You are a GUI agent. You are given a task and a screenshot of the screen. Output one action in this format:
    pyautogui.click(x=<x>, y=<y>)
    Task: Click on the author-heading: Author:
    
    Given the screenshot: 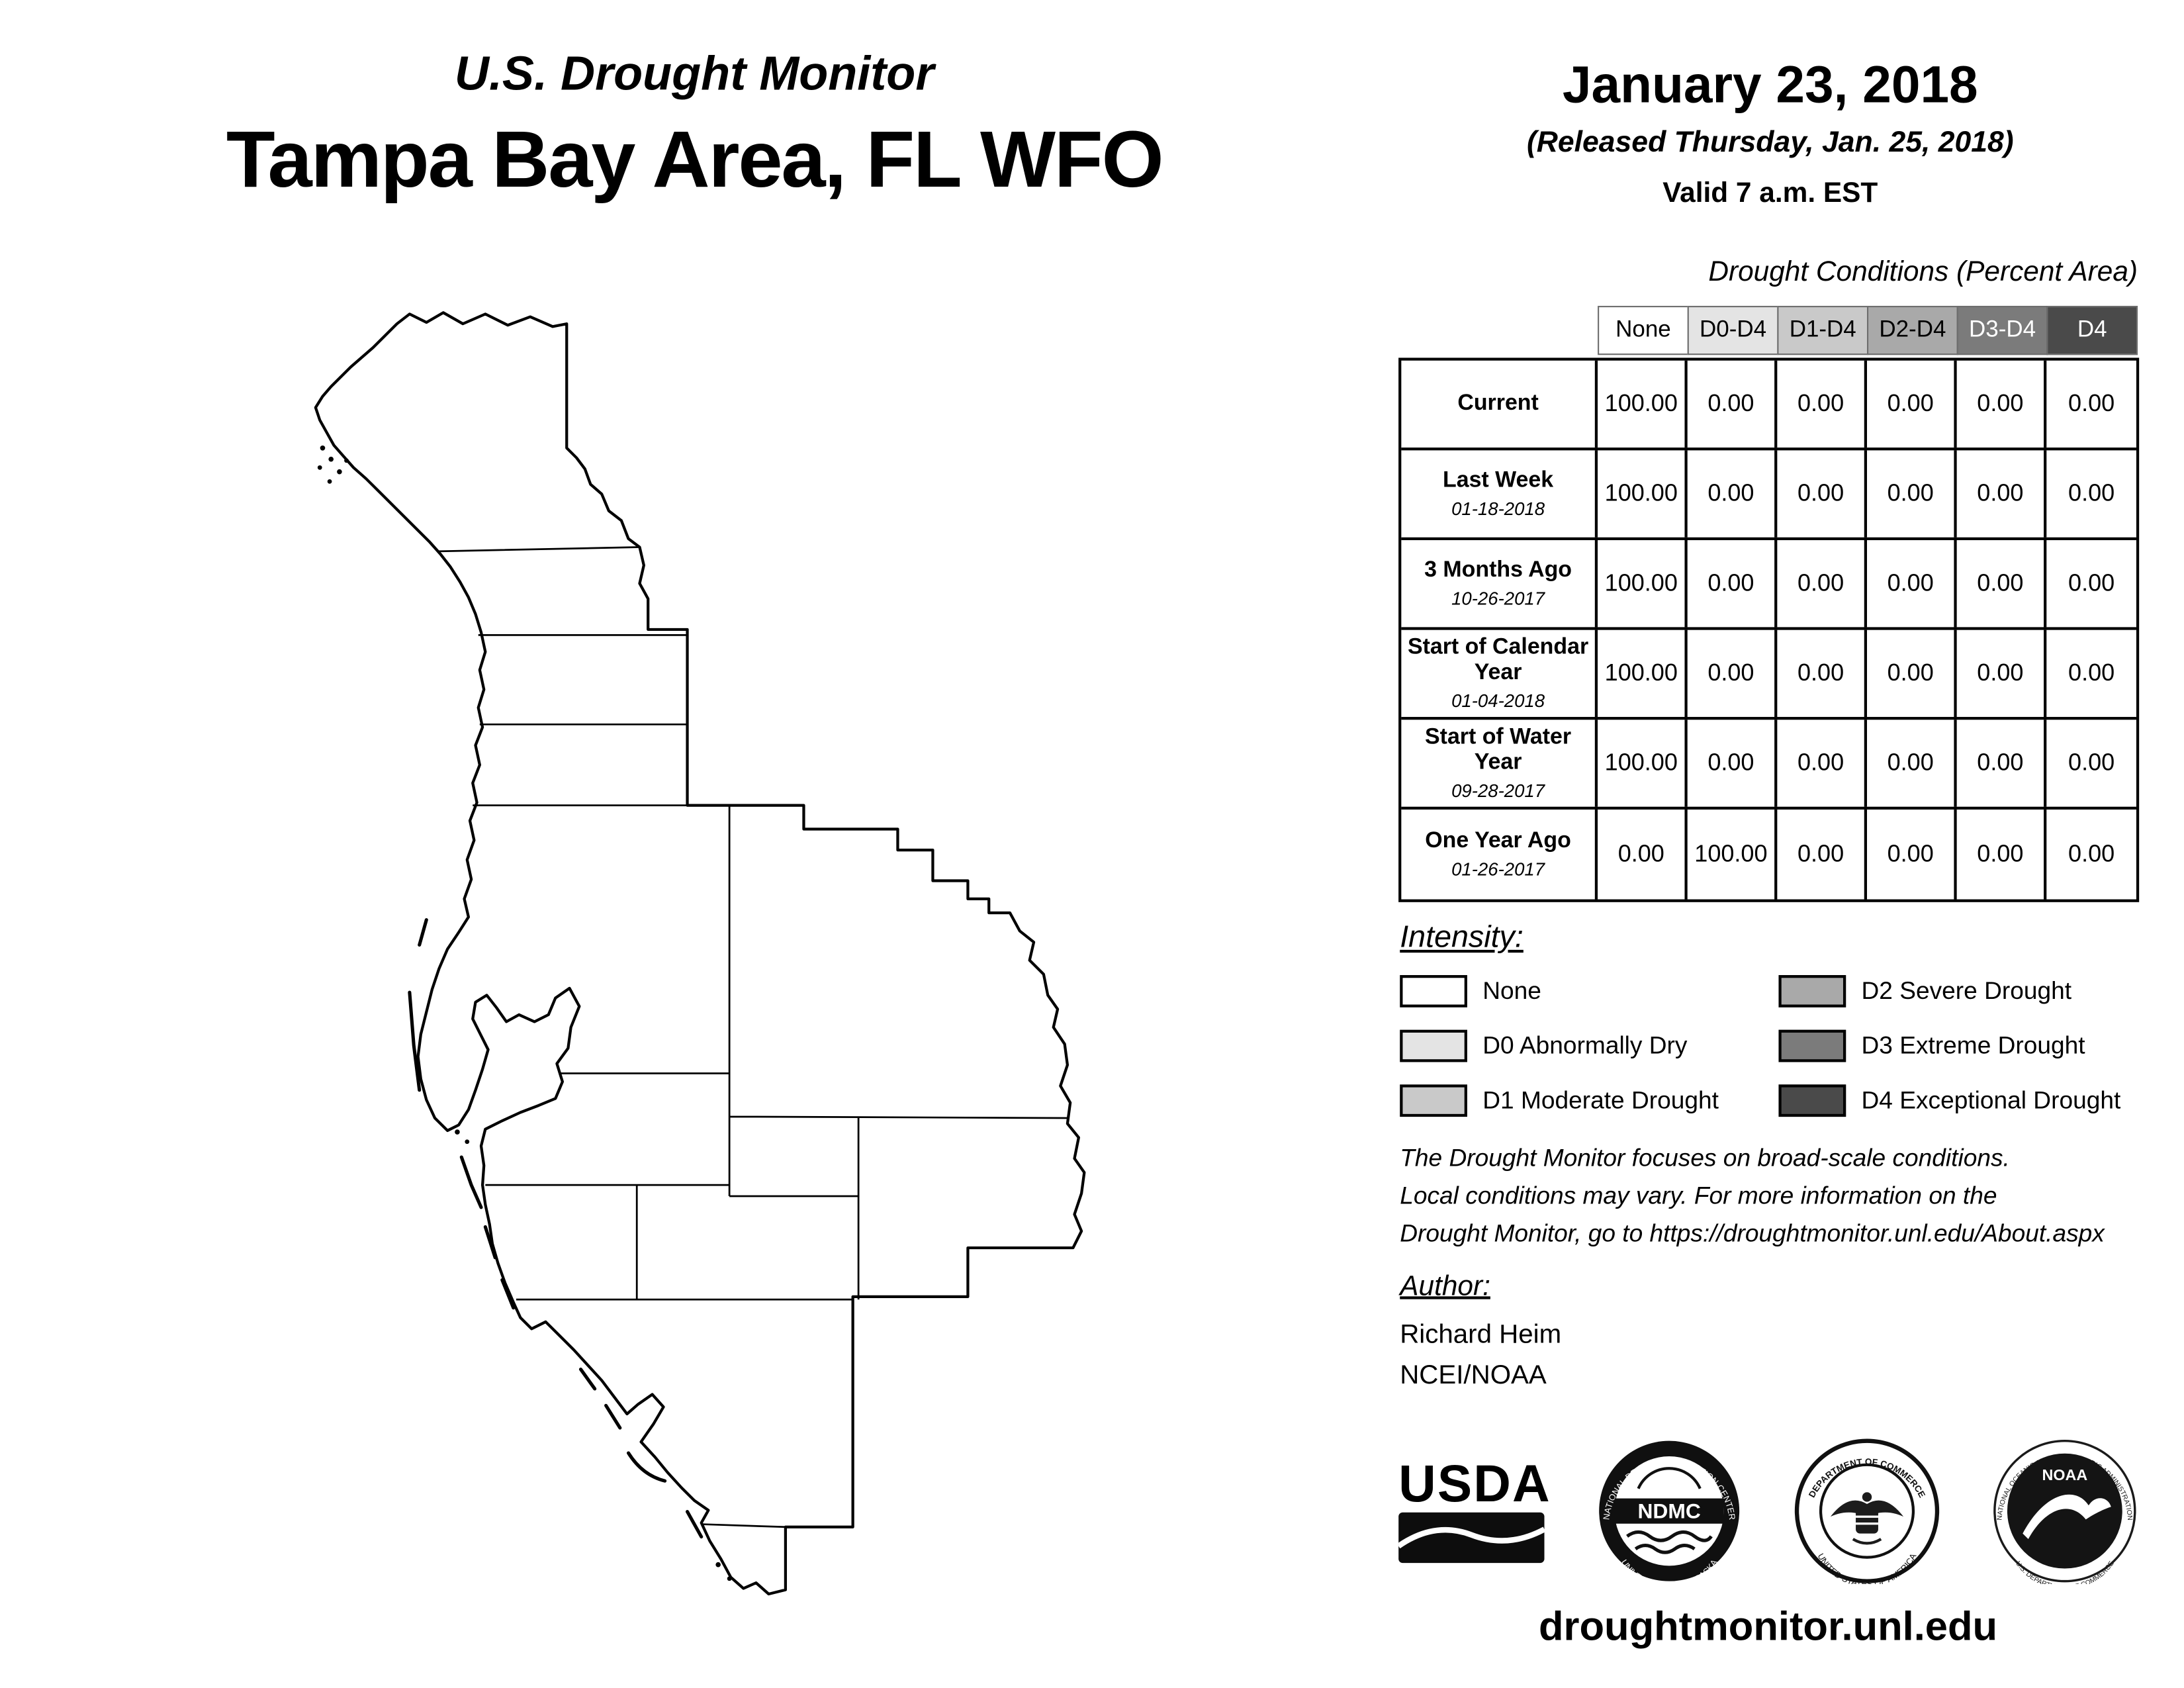 What is the action you would take?
    pyautogui.click(x=1445, y=1286)
    